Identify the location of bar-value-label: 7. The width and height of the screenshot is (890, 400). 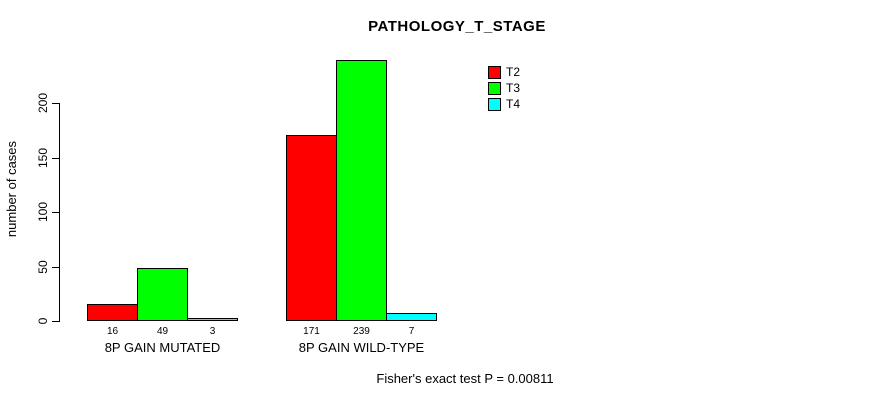
(411, 331).